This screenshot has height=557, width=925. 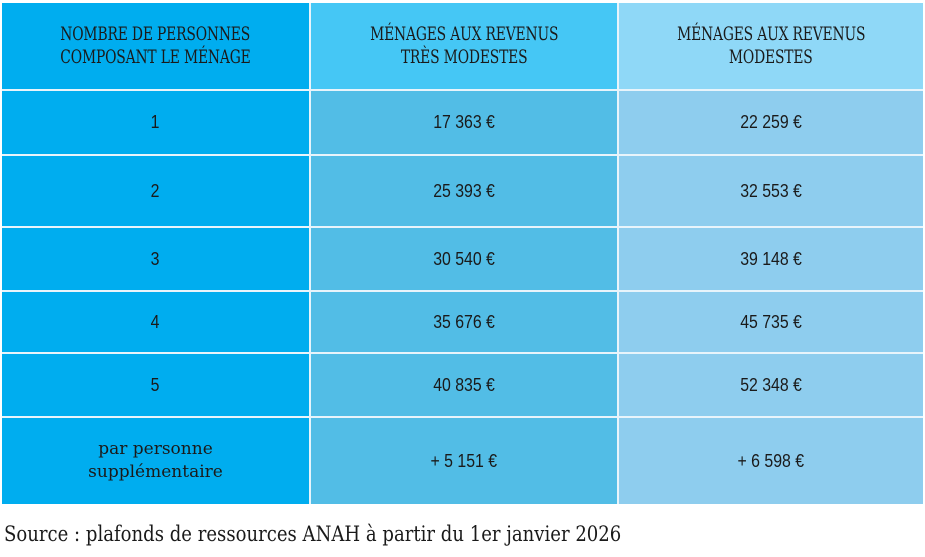 I want to click on row-5-persons: 5, so click(x=155, y=385).